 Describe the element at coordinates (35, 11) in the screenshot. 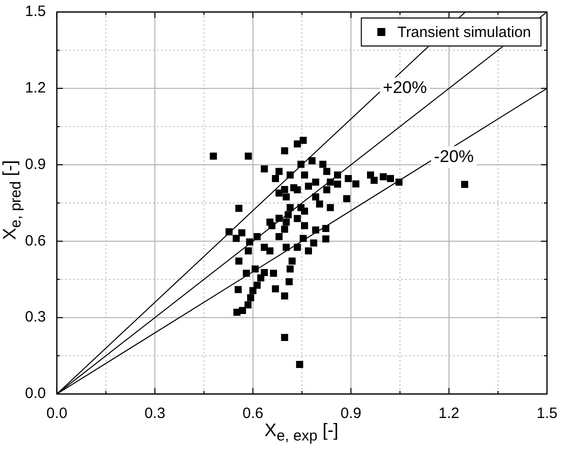

I see `y-tick-label: 1.5` at that location.